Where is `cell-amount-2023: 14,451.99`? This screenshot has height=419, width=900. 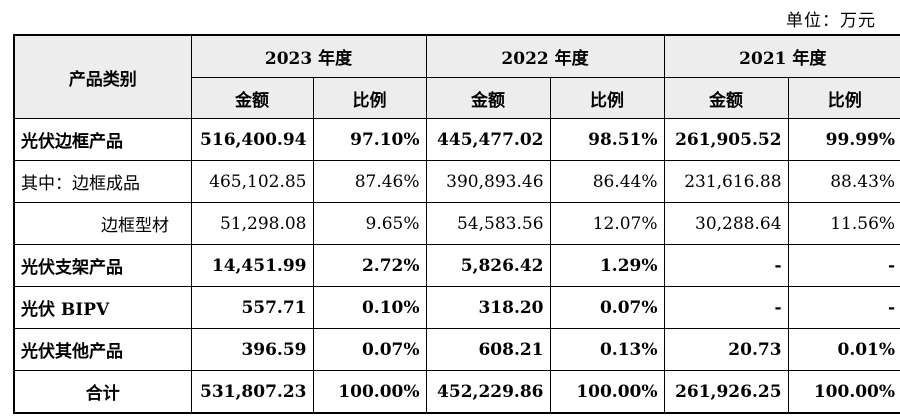
cell-amount-2023: 14,451.99 is located at coordinates (252, 265).